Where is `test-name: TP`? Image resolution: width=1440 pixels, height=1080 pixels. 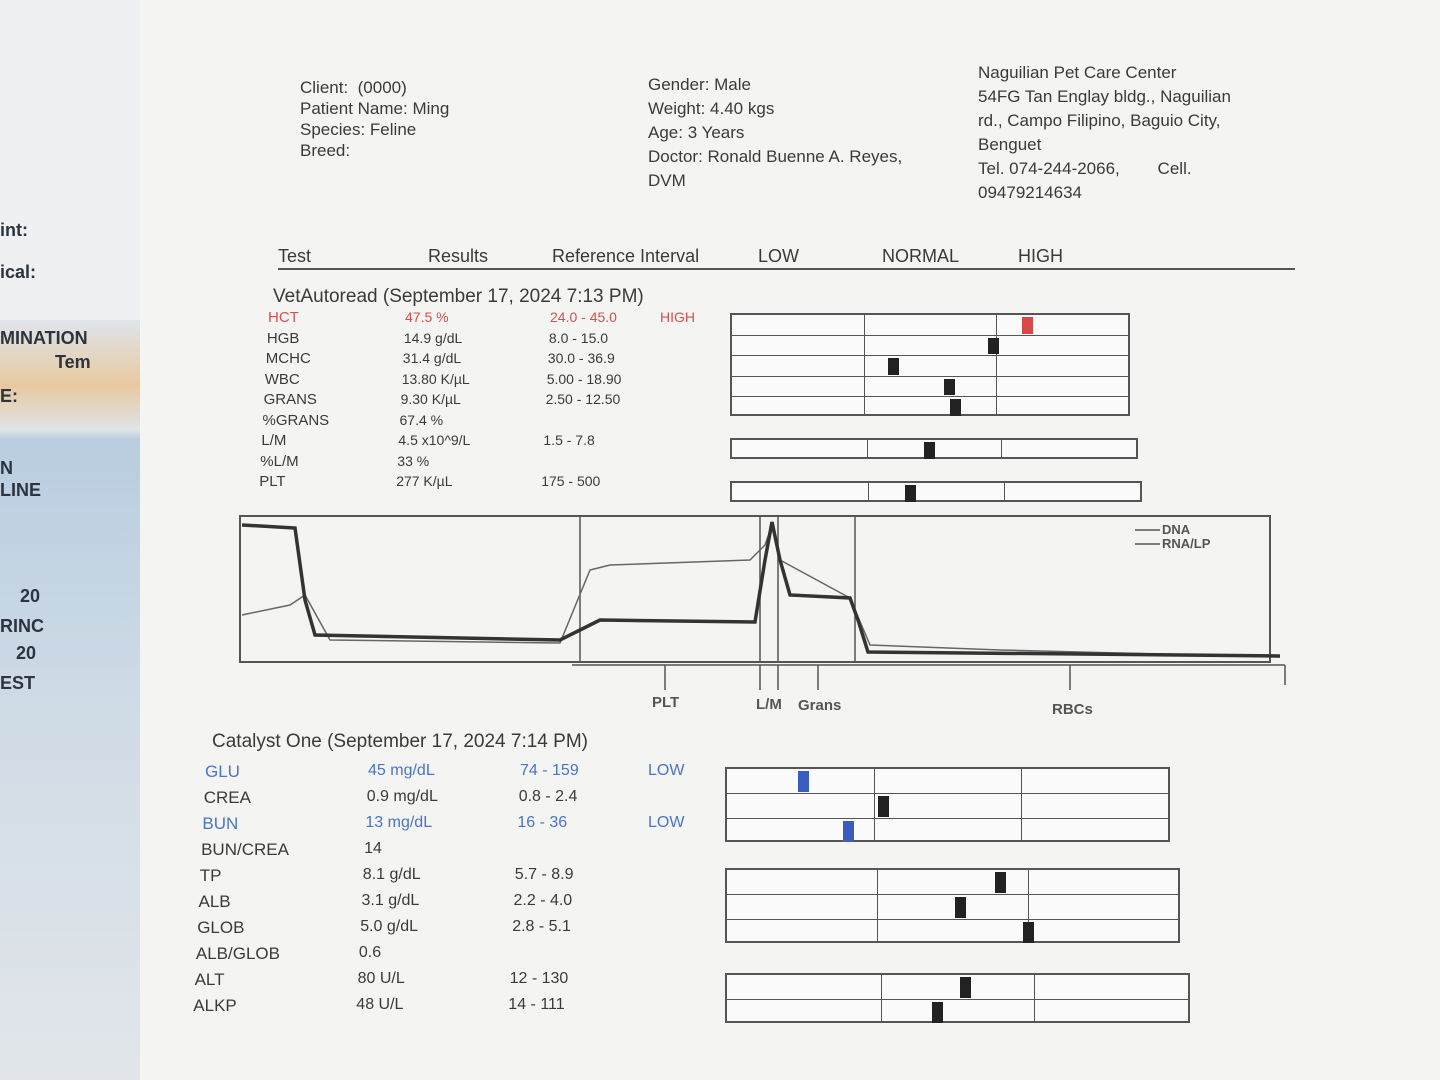
test-name: TP is located at coordinates (210, 875).